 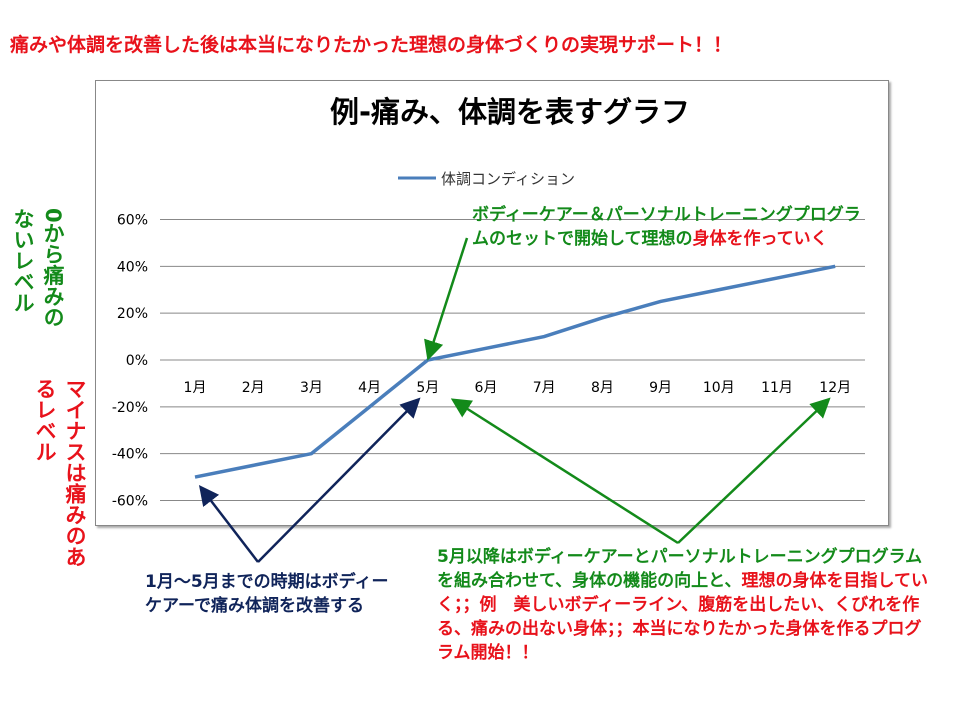 I want to click on y-tick-label: 0%, so click(x=137, y=361).